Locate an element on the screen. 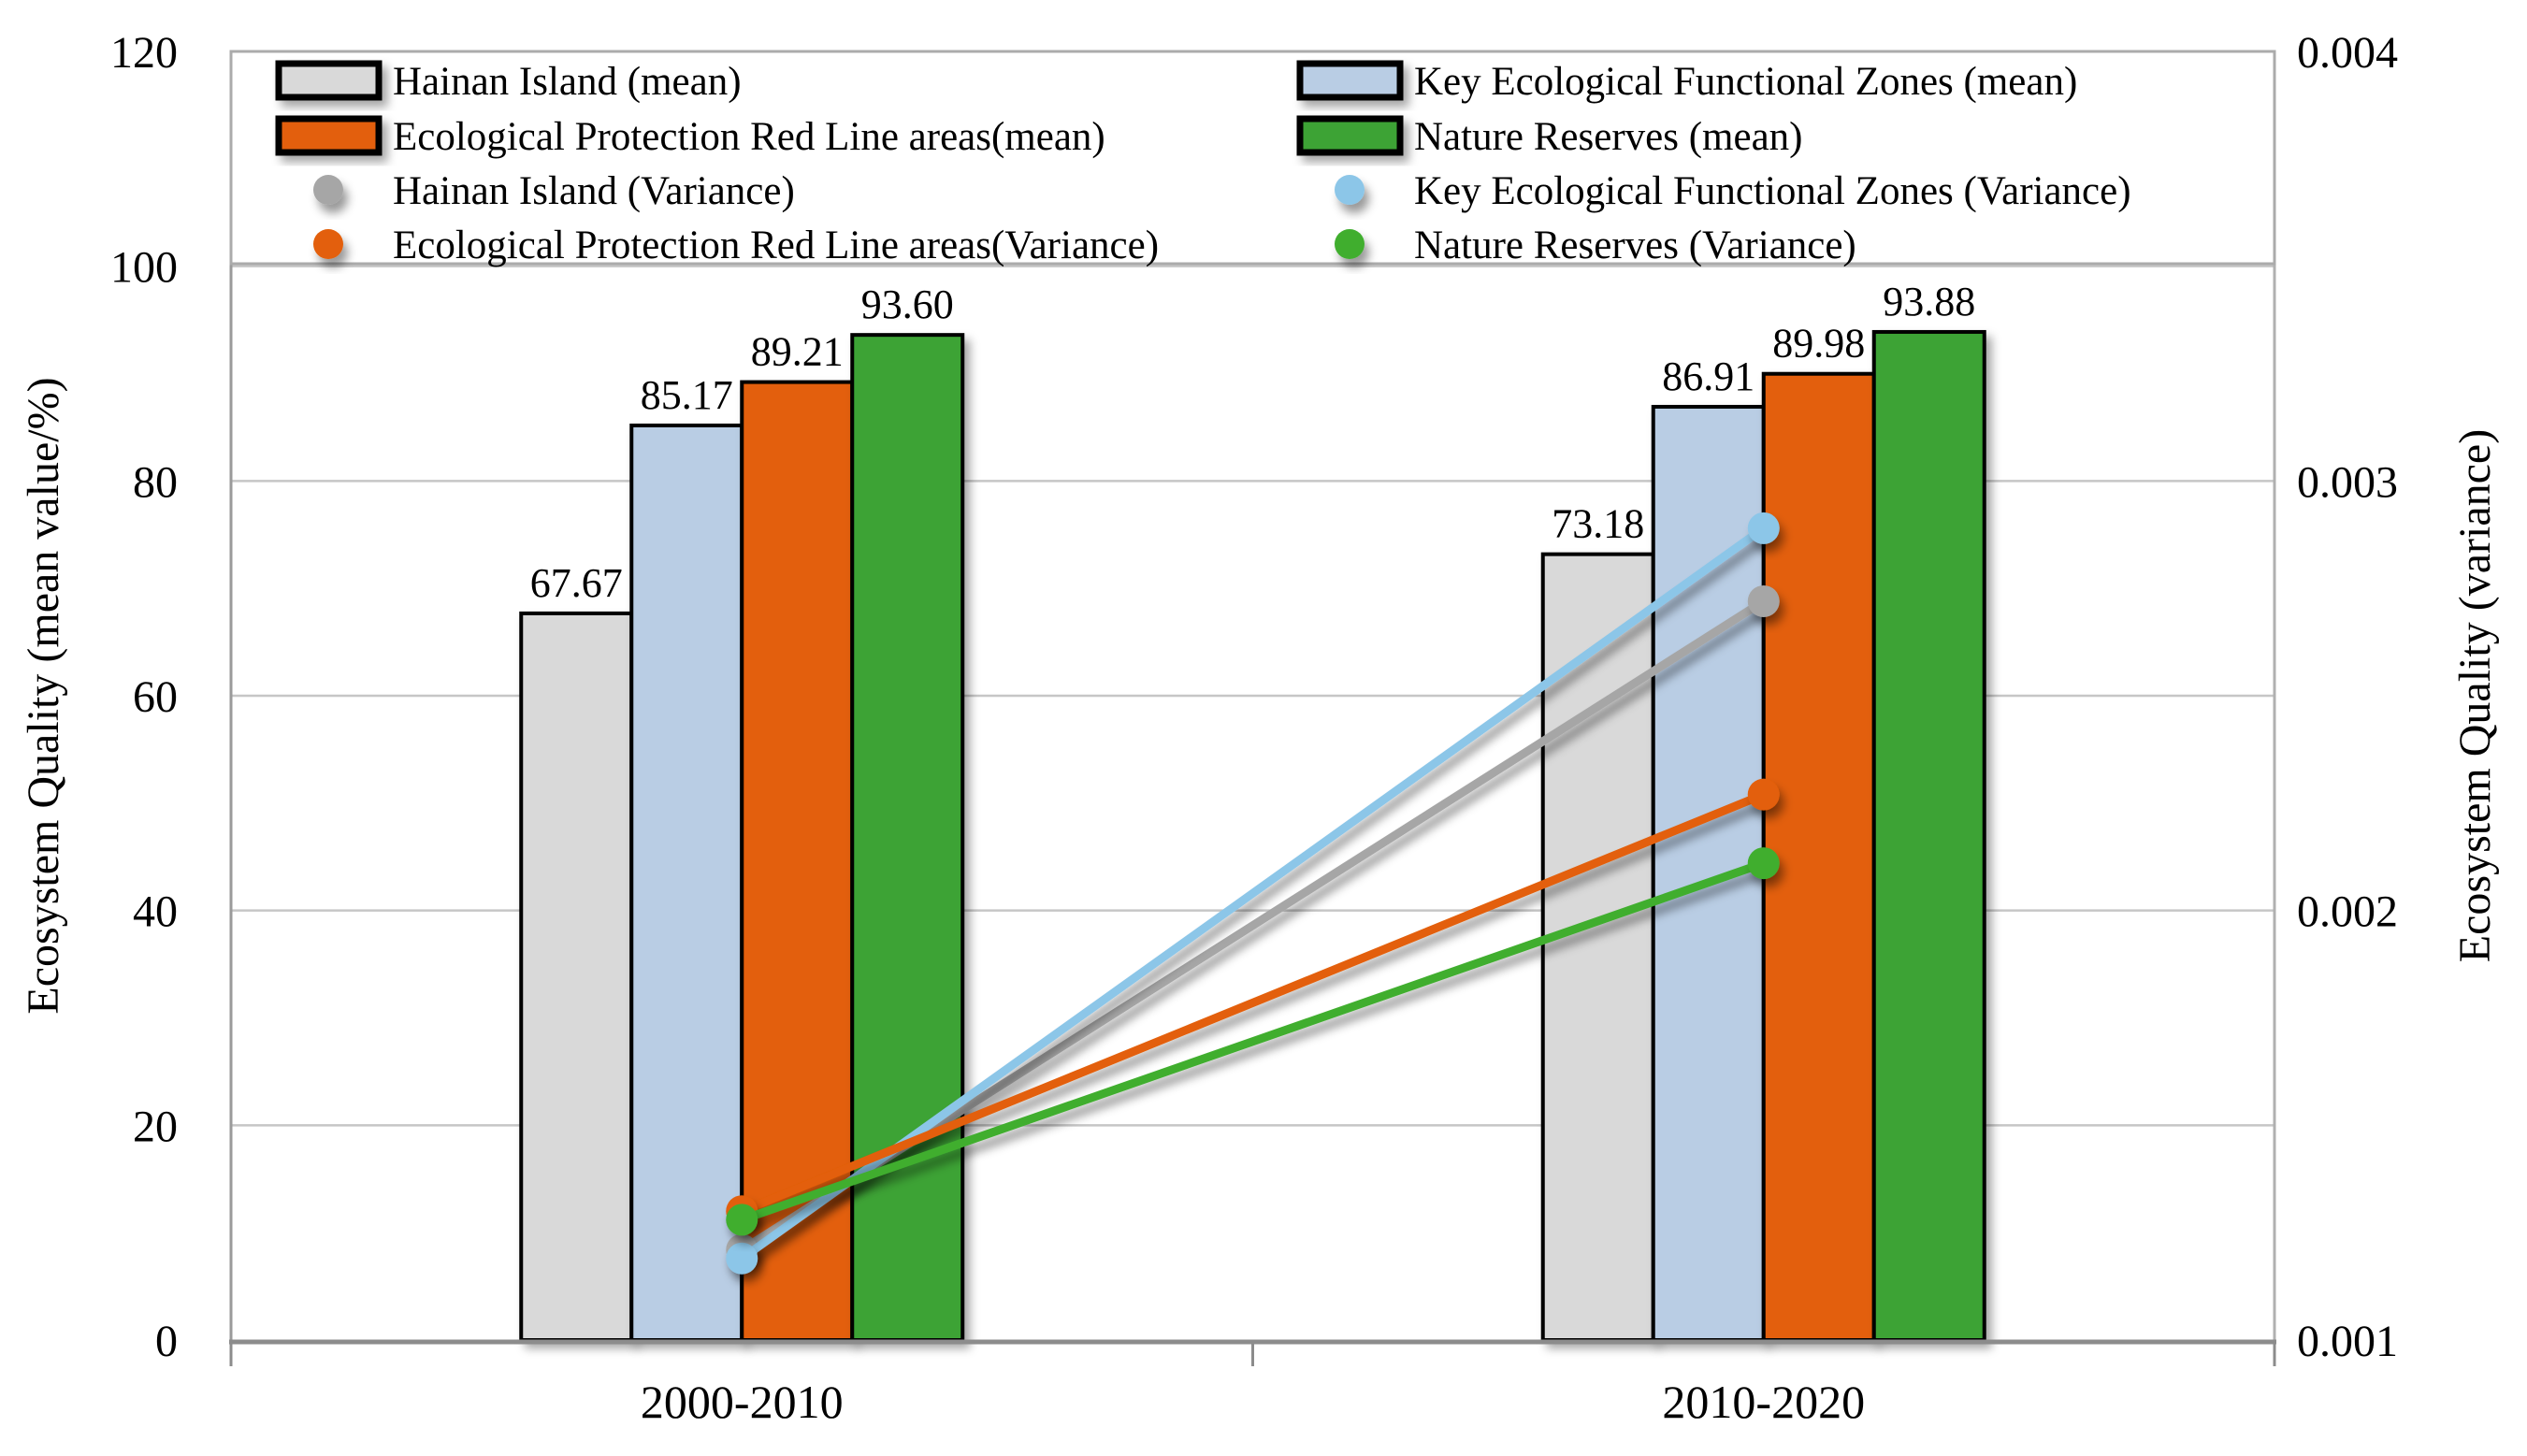 Image resolution: width=2527 pixels, height=1456 pixels. left-axis-tick-label: 100 is located at coordinates (144, 268).